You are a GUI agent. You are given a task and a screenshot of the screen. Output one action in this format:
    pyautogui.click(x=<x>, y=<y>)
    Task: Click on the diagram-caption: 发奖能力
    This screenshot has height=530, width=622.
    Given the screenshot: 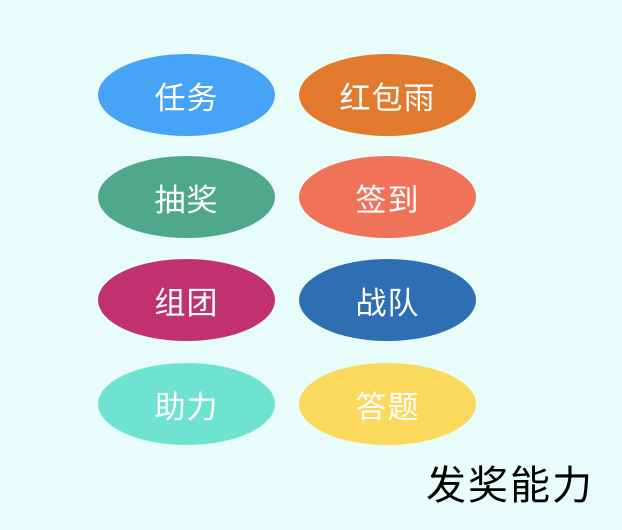 What is the action you would take?
    pyautogui.click(x=510, y=486)
    